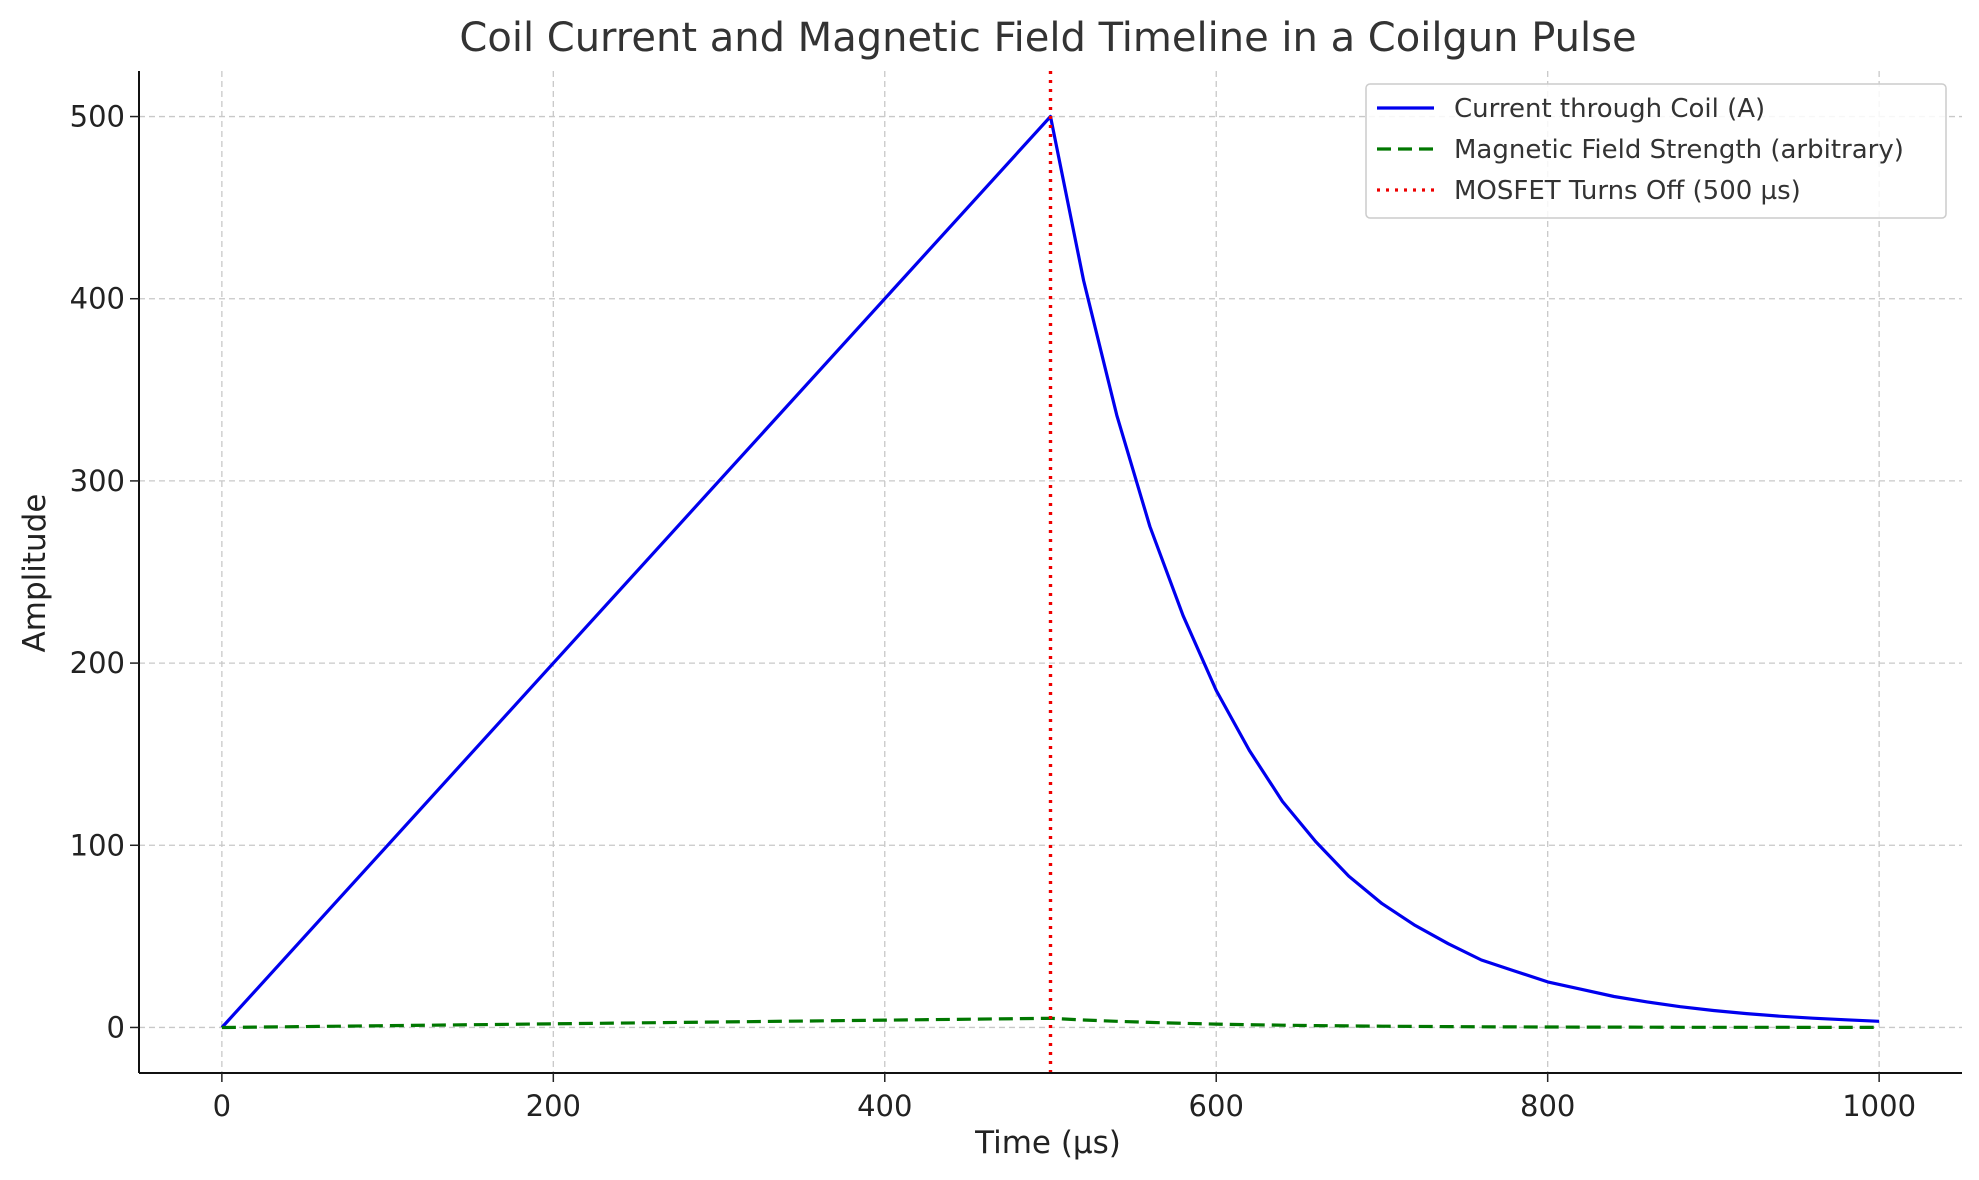 The height and width of the screenshot is (1180, 1979). Describe the element at coordinates (97, 117) in the screenshot. I see `y-tick-label: 500` at that location.